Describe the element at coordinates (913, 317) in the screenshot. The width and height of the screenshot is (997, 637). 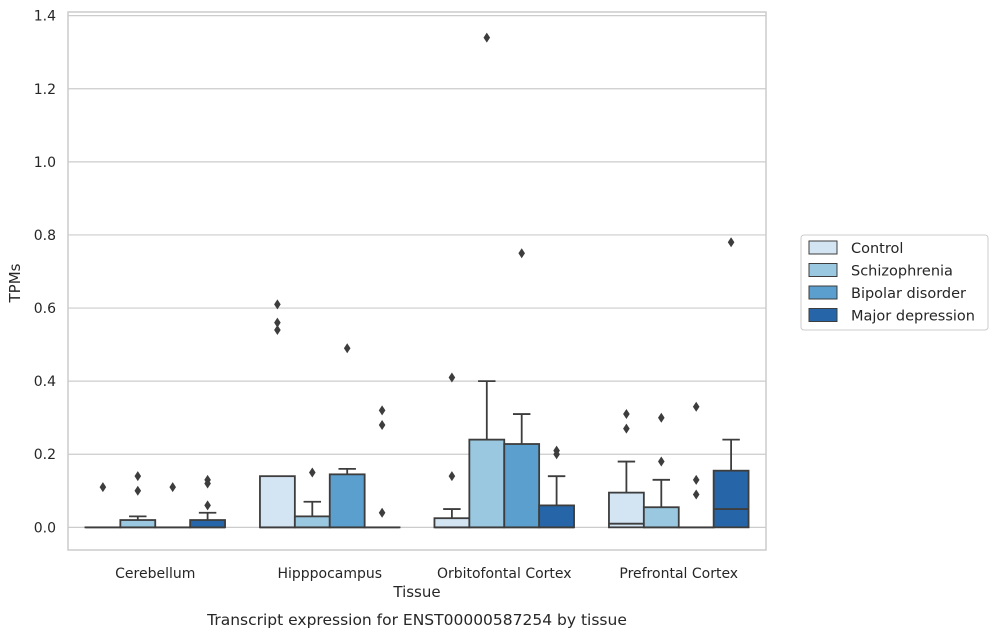
I see `legend-label: Major depression` at that location.